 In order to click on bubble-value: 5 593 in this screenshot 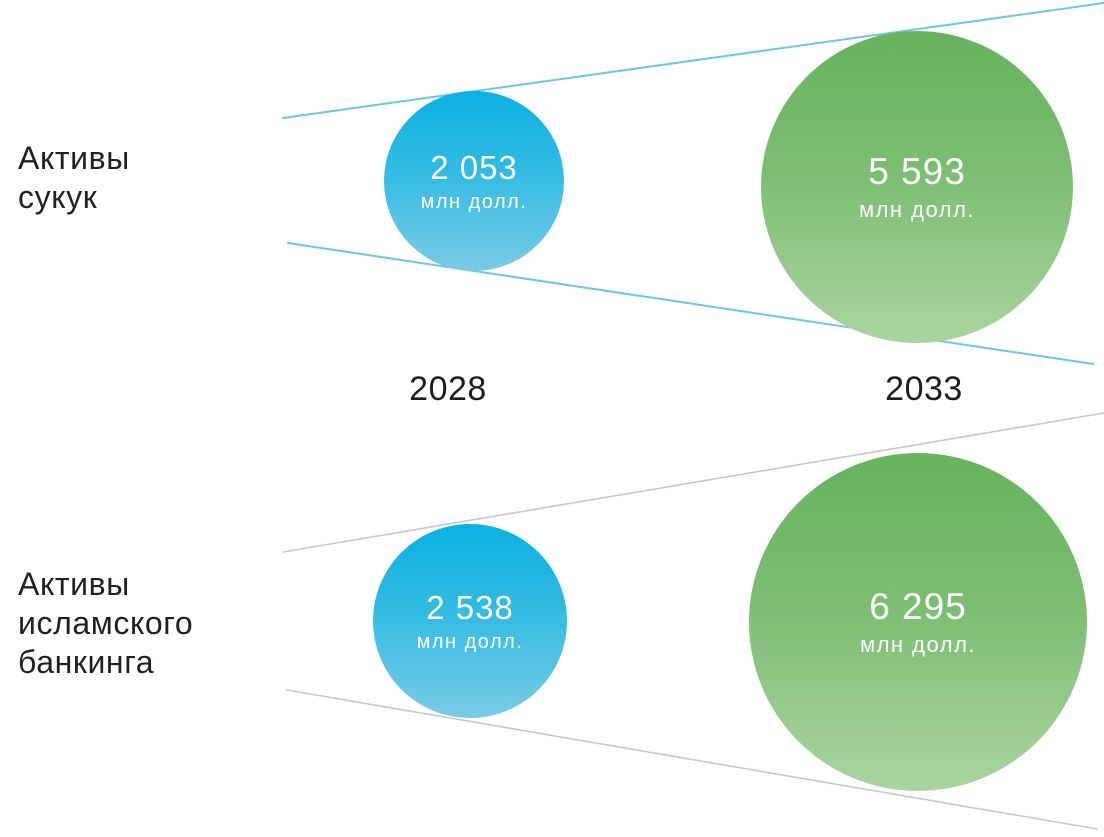, I will do `click(917, 171)`.